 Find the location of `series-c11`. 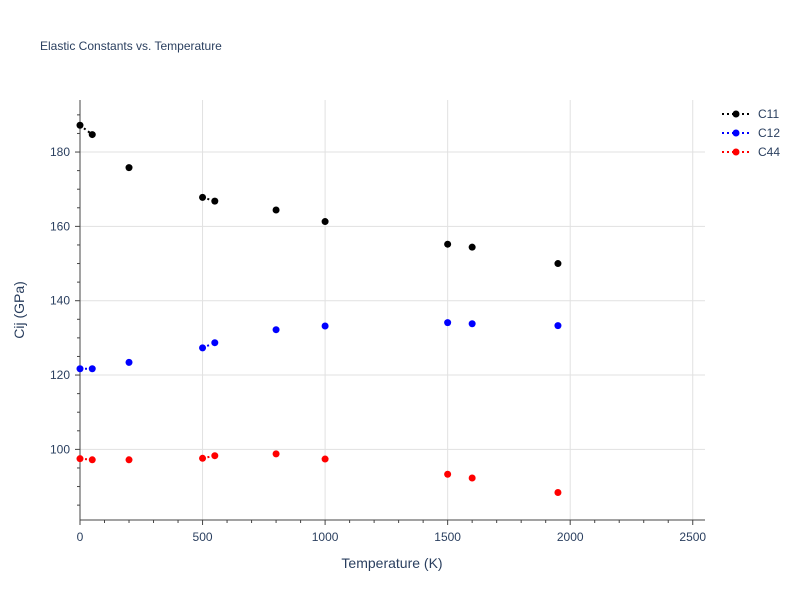

series-c11 is located at coordinates (319, 194).